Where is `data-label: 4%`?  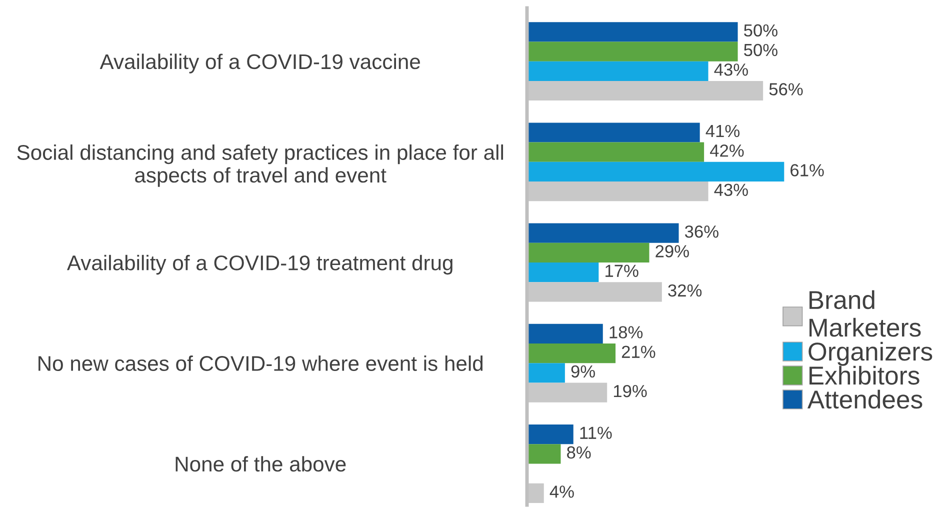
data-label: 4% is located at coordinates (562, 492).